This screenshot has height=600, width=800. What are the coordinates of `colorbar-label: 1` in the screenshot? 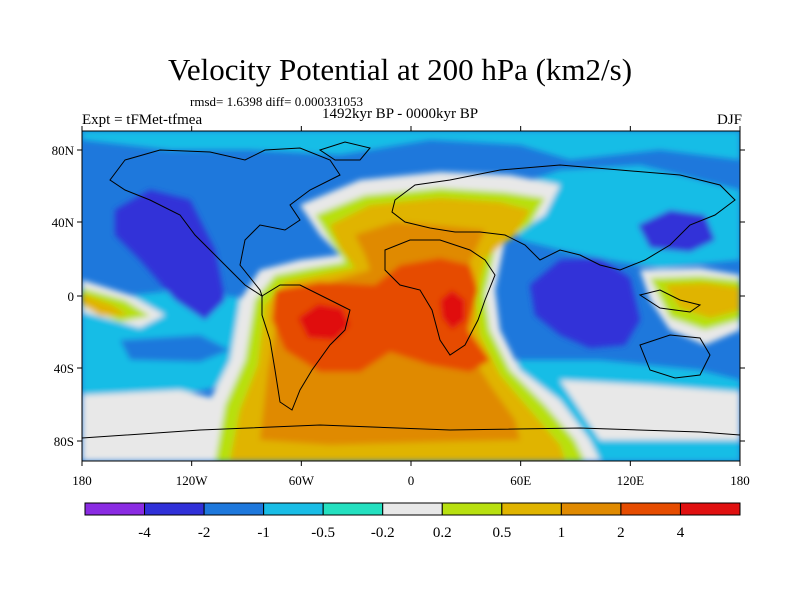 It's located at (562, 533).